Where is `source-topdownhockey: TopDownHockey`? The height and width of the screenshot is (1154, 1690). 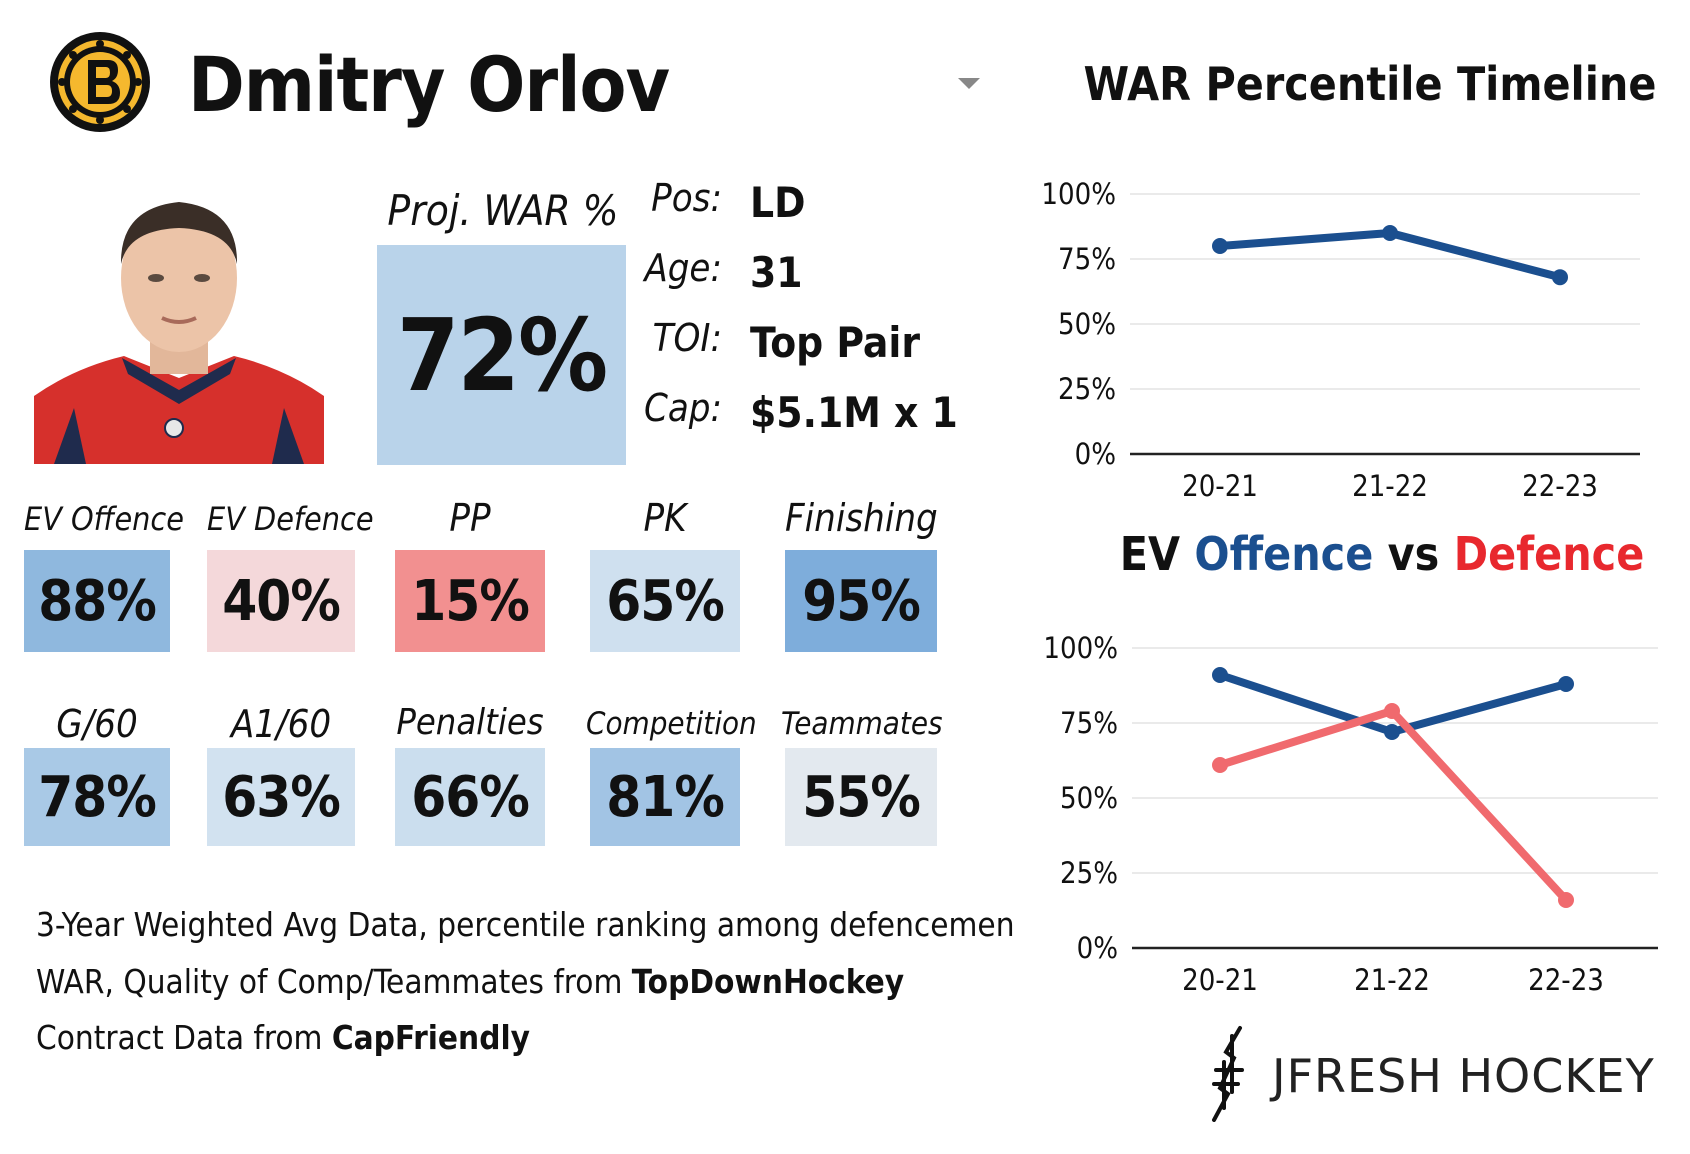 source-topdownhockey: TopDownHockey is located at coordinates (768, 981).